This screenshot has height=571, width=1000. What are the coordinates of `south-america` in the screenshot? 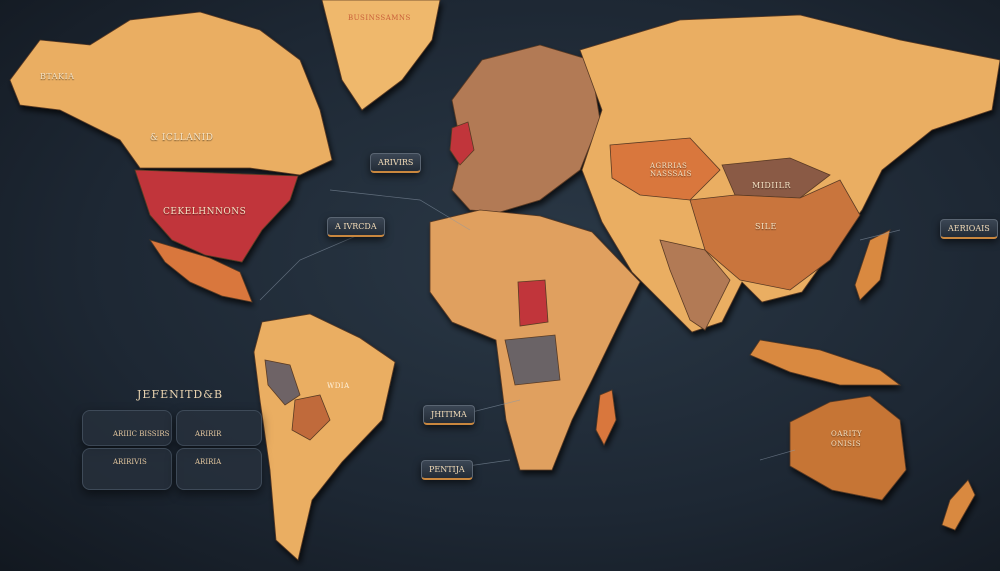 It's located at (324, 437).